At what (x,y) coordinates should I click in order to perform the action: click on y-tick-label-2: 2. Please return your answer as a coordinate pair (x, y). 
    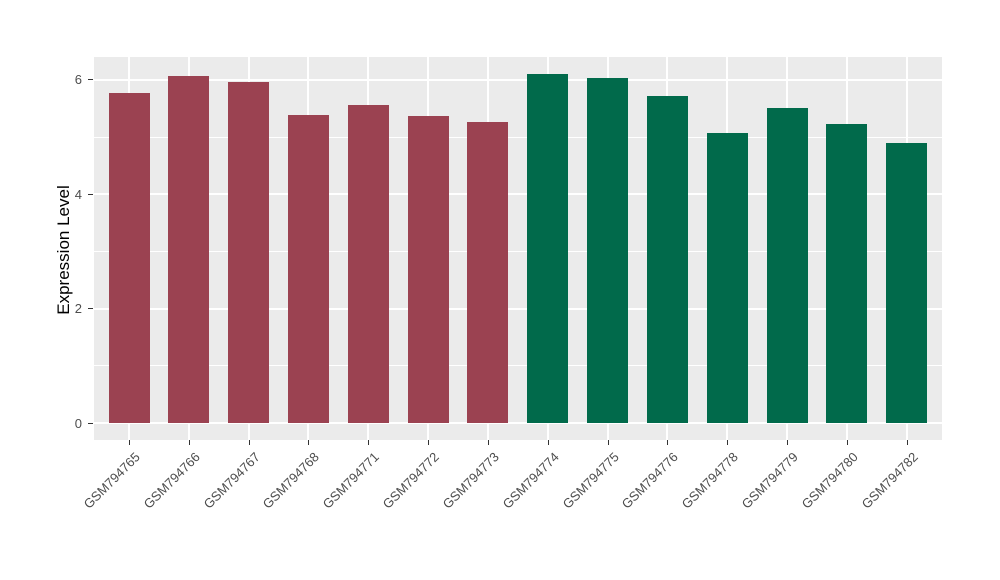
    Looking at the image, I should click on (78, 309).